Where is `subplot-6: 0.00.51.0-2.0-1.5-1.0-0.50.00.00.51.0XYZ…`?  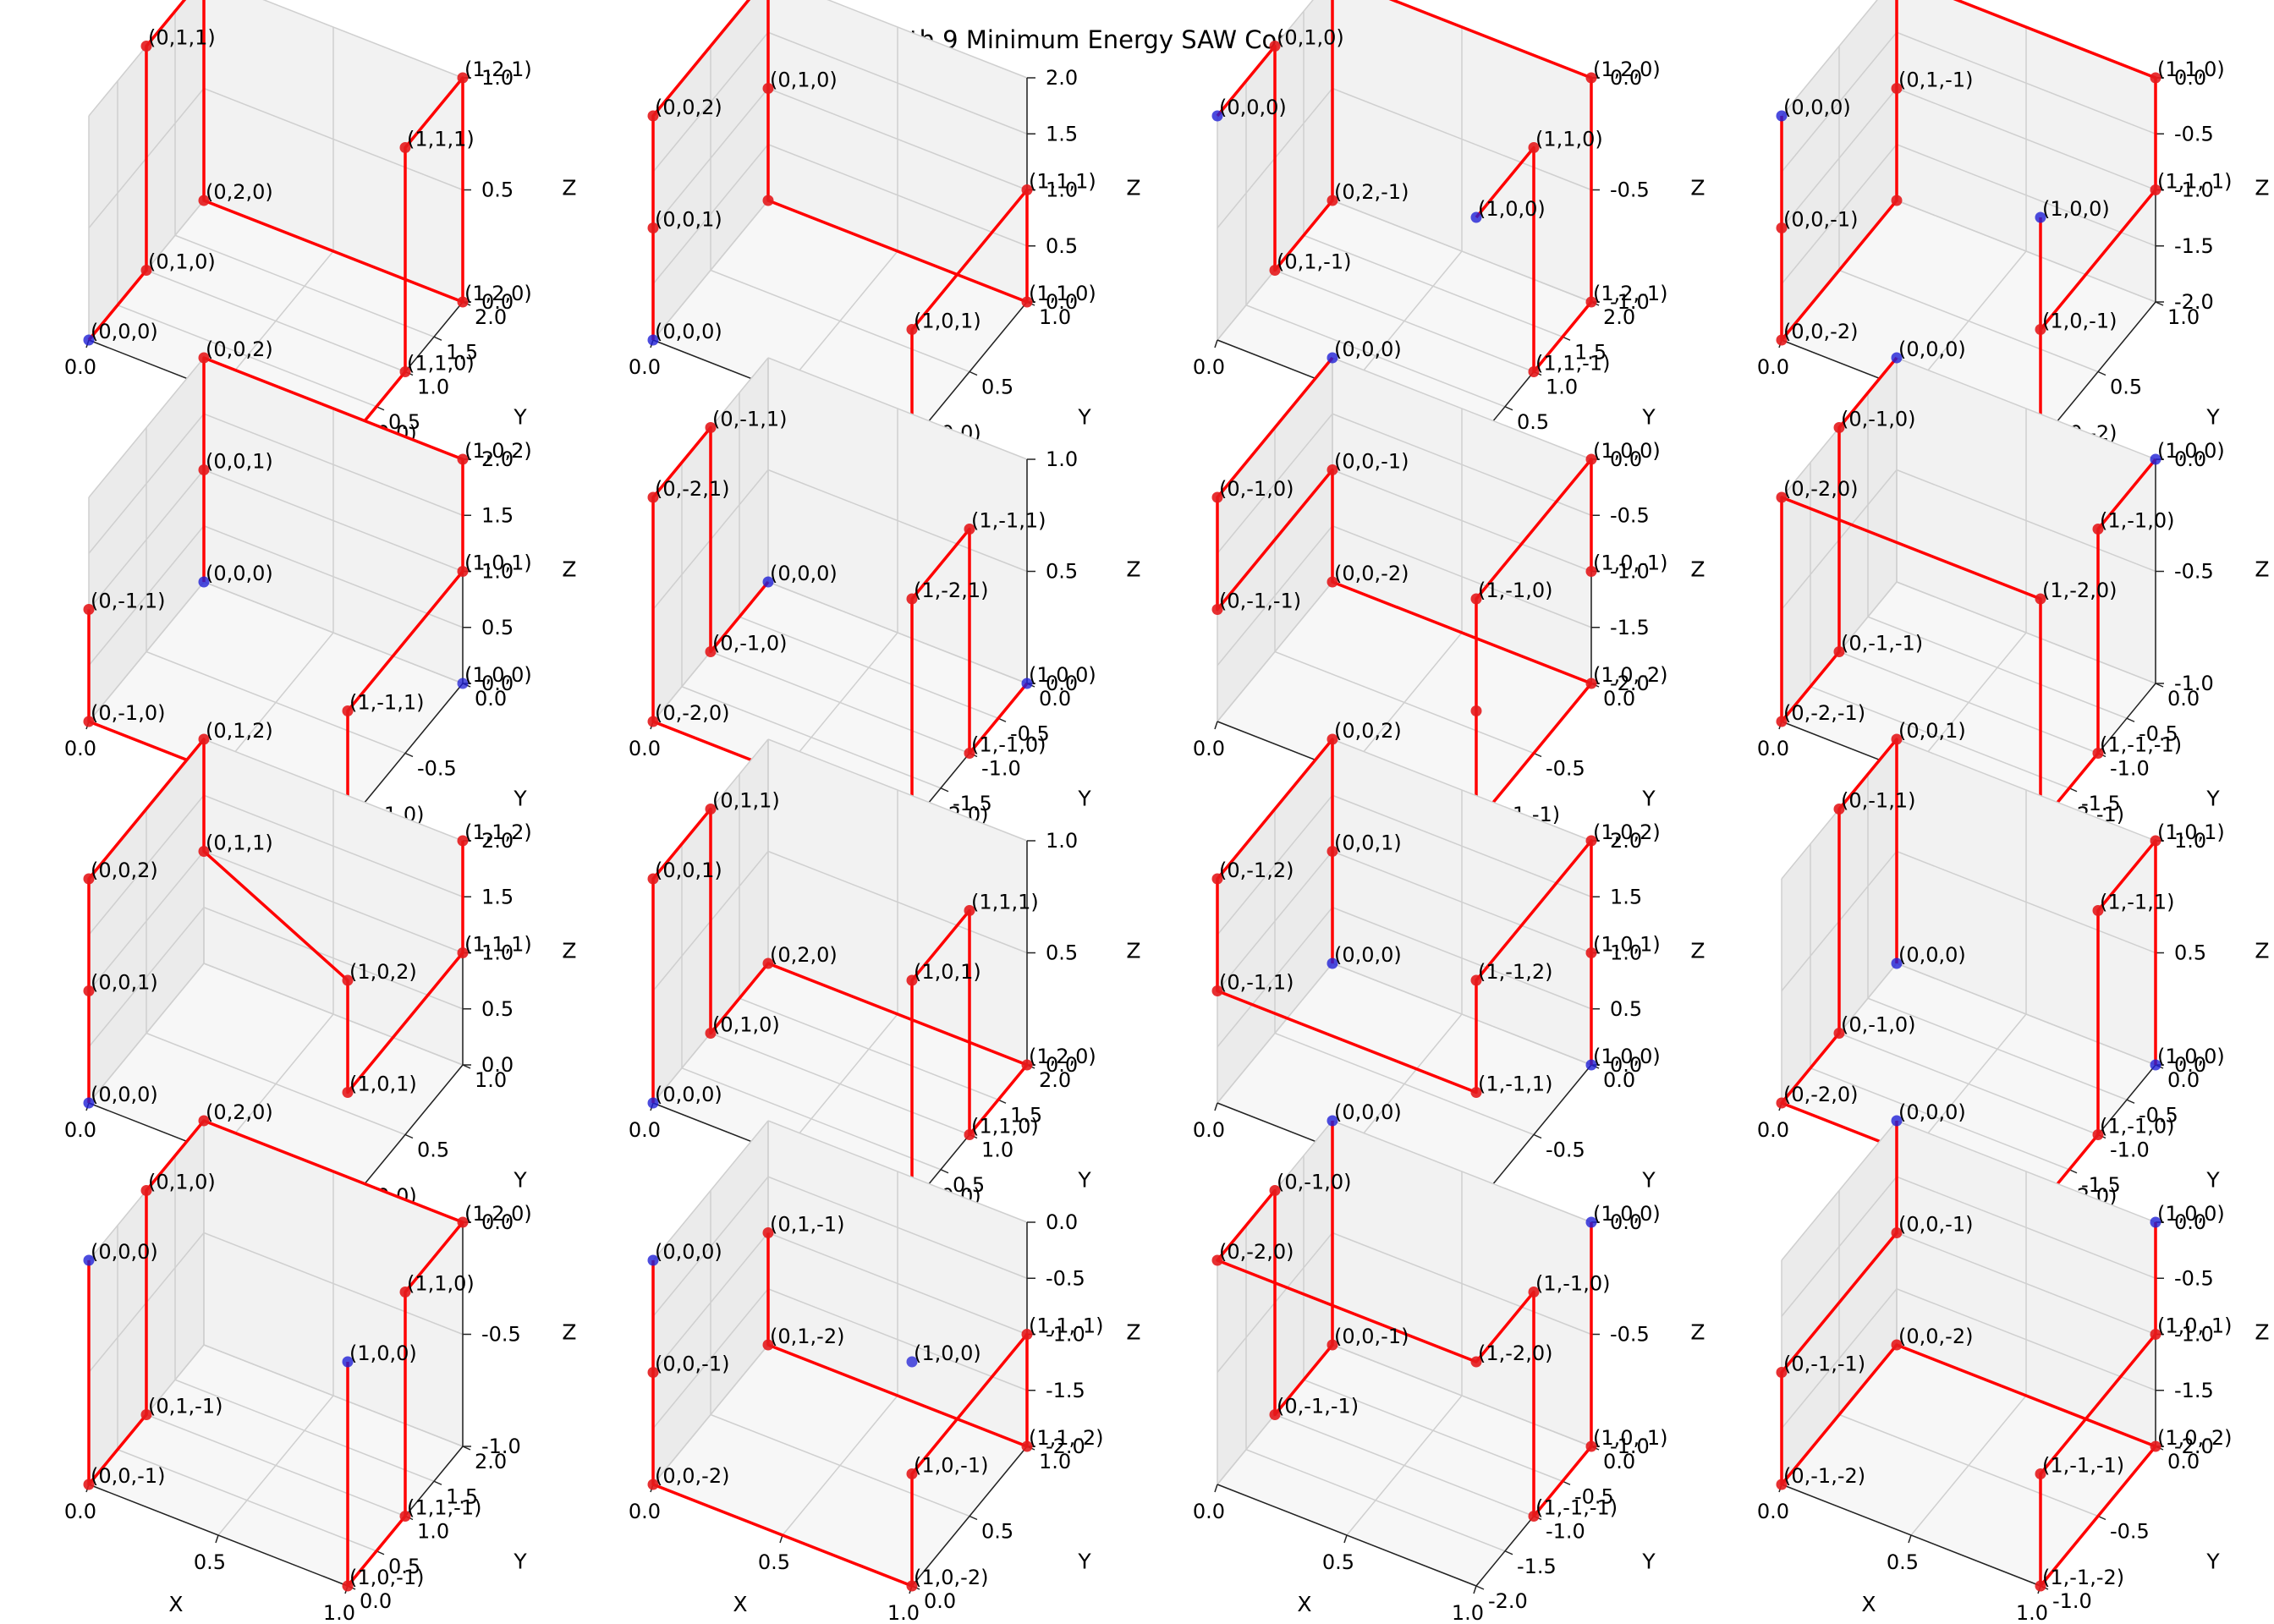 subplot-6: 0.00.51.0-2.0-1.5-1.0-0.50.00.00.51.0XYZ… is located at coordinates (893, 609).